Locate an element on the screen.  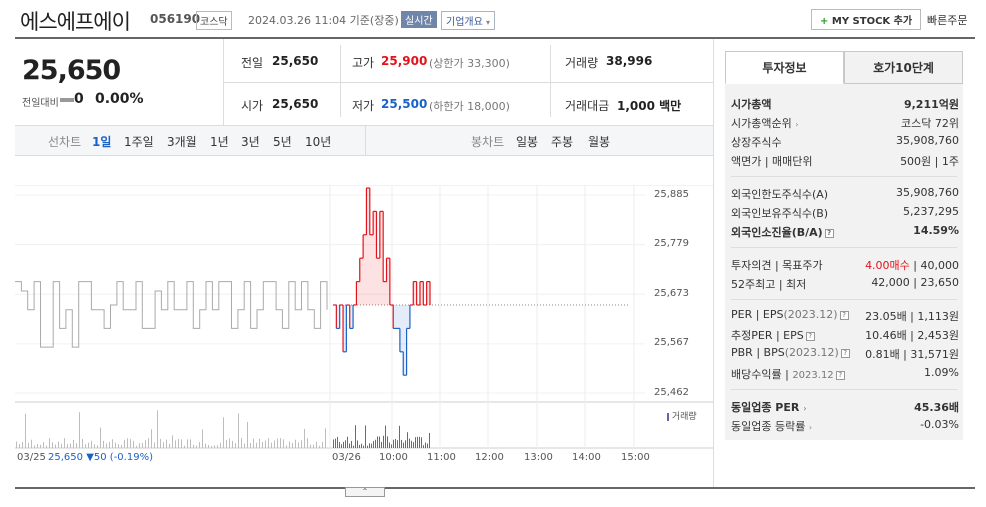
header-divider is located at coordinates (495, 38).